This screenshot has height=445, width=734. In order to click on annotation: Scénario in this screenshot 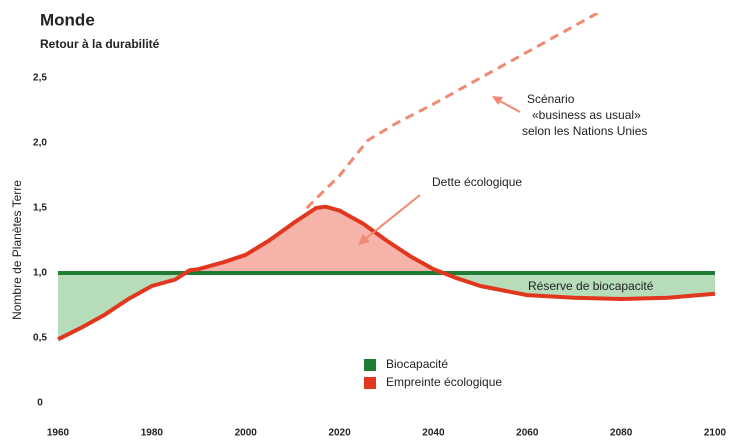, I will do `click(551, 99)`.